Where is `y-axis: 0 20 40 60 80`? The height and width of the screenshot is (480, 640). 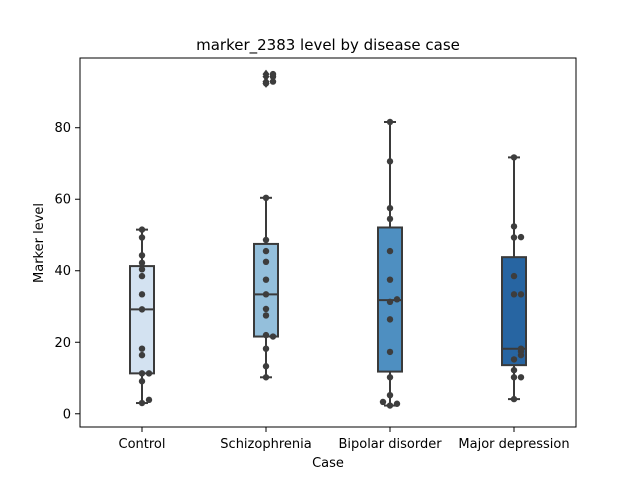
y-axis: 0 20 40 60 80 is located at coordinates (67, 271).